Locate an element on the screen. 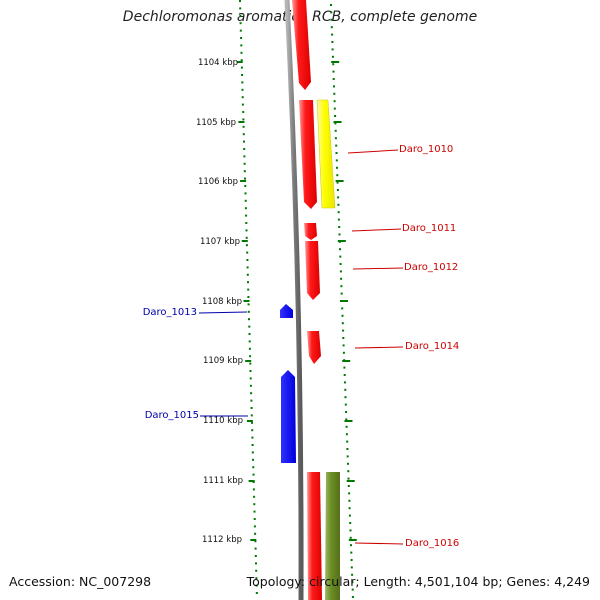 The height and width of the screenshot is (600, 600). kbp-label: 1104 kbp is located at coordinates (218, 63).